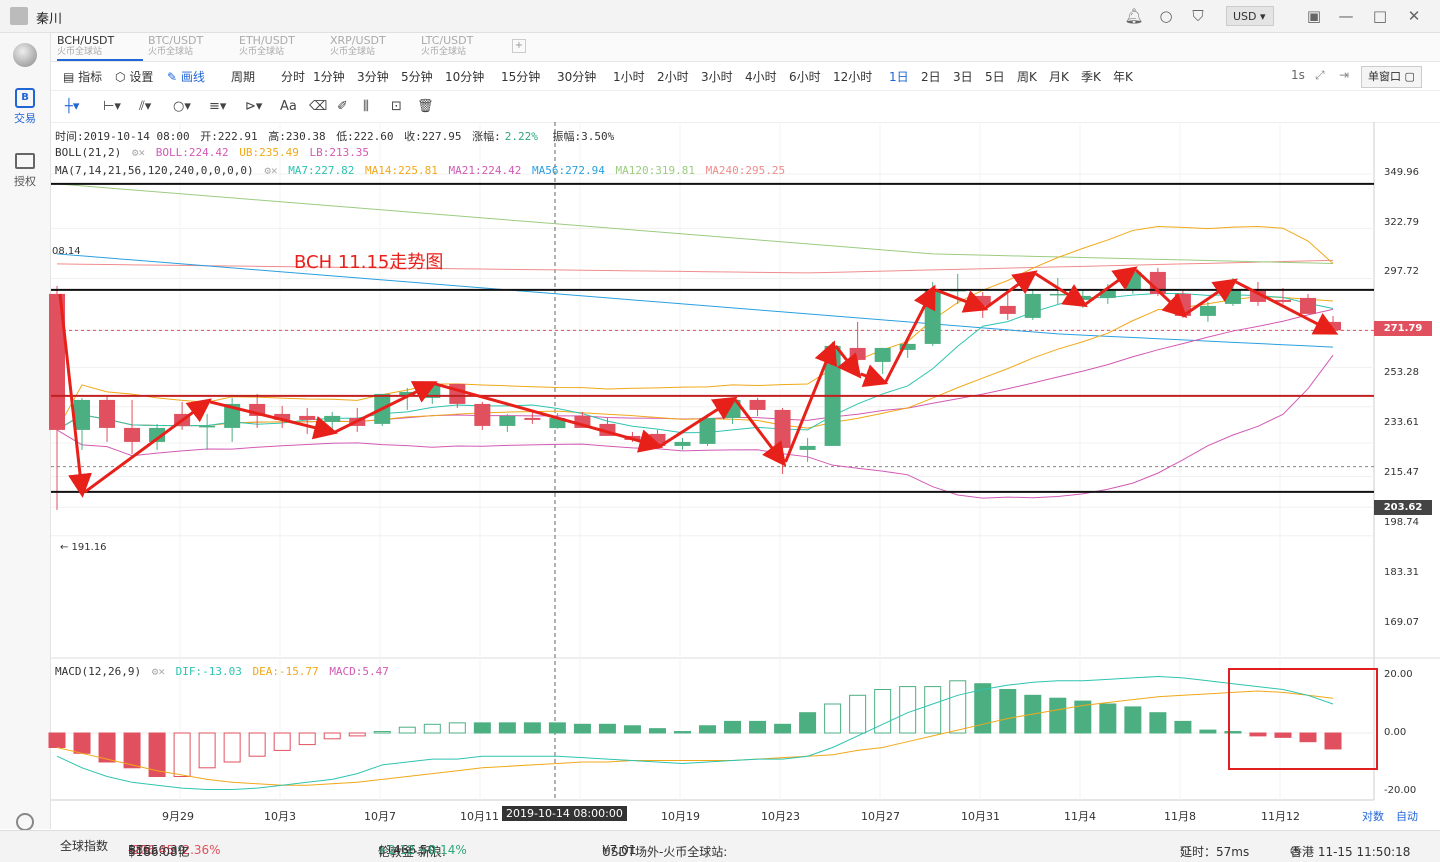 The width and height of the screenshot is (1440, 862). I want to click on indicator-button: ▤ 指标, so click(82, 76).